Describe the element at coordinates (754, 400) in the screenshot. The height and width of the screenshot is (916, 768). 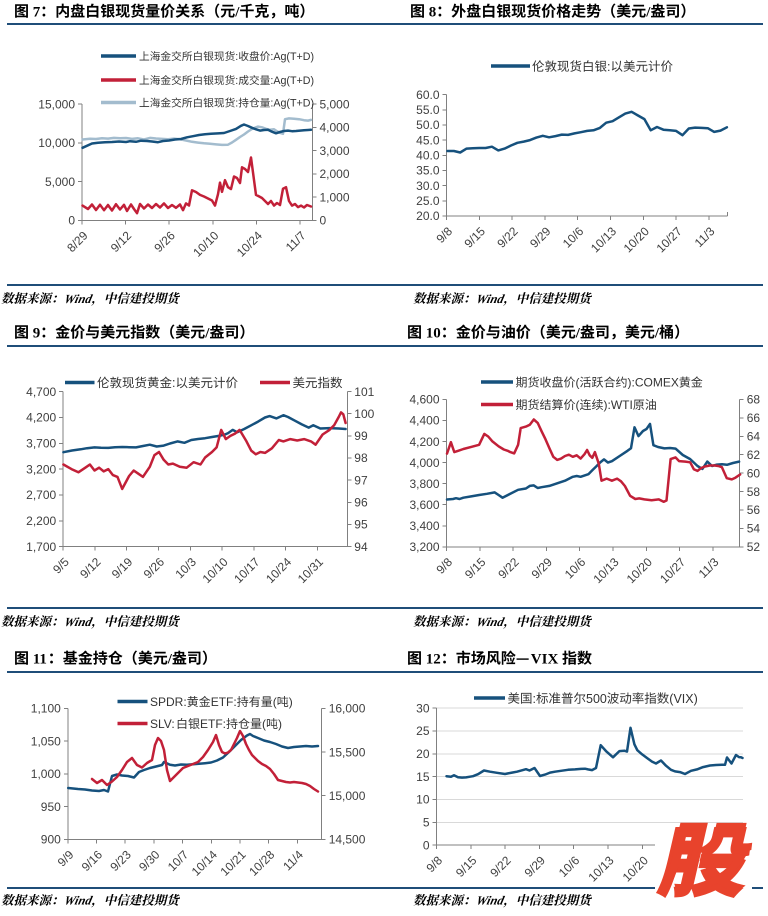
I see `svg-text: 68` at that location.